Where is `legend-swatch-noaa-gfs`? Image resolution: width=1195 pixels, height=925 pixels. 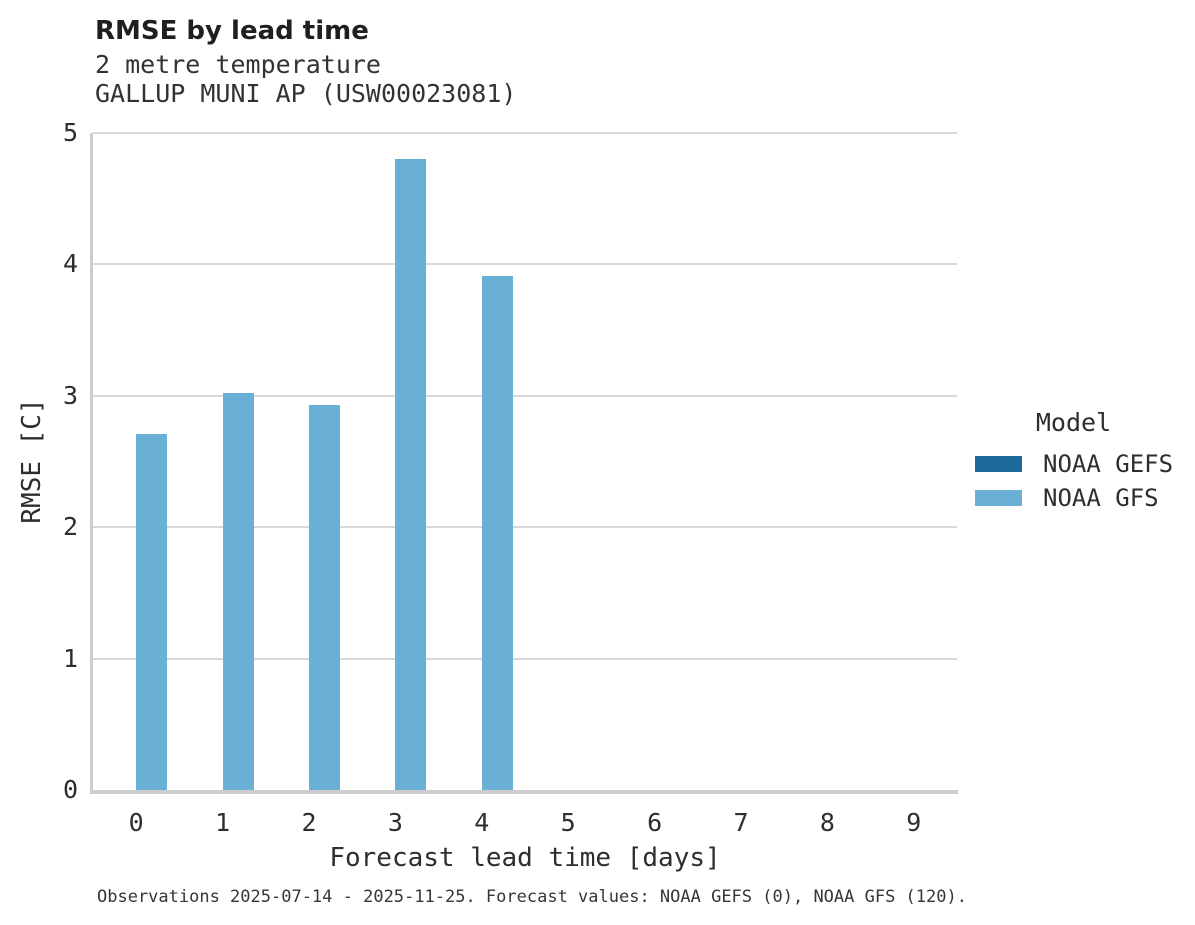 legend-swatch-noaa-gfs is located at coordinates (998, 498).